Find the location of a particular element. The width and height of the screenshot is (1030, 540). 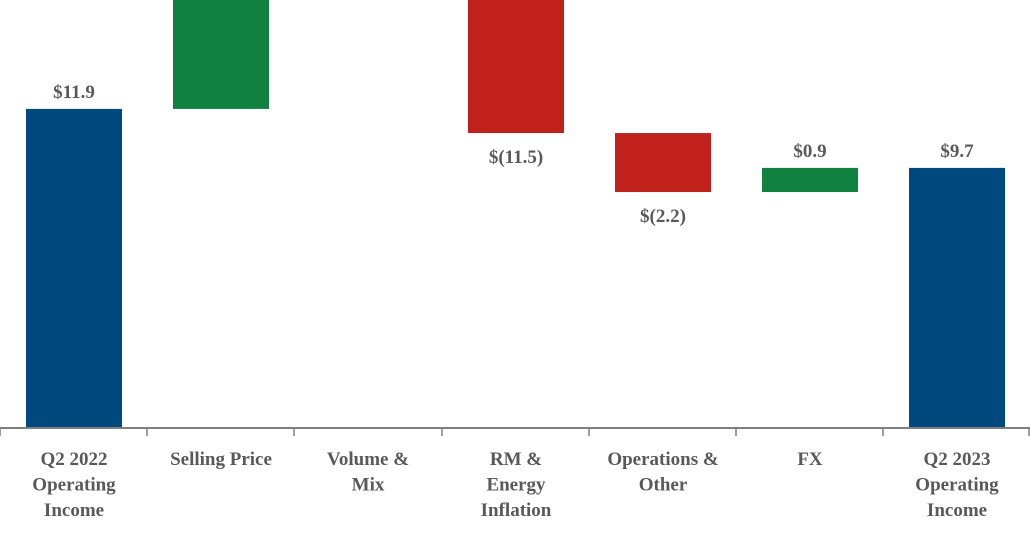

category-label-line: FX is located at coordinates (810, 459).